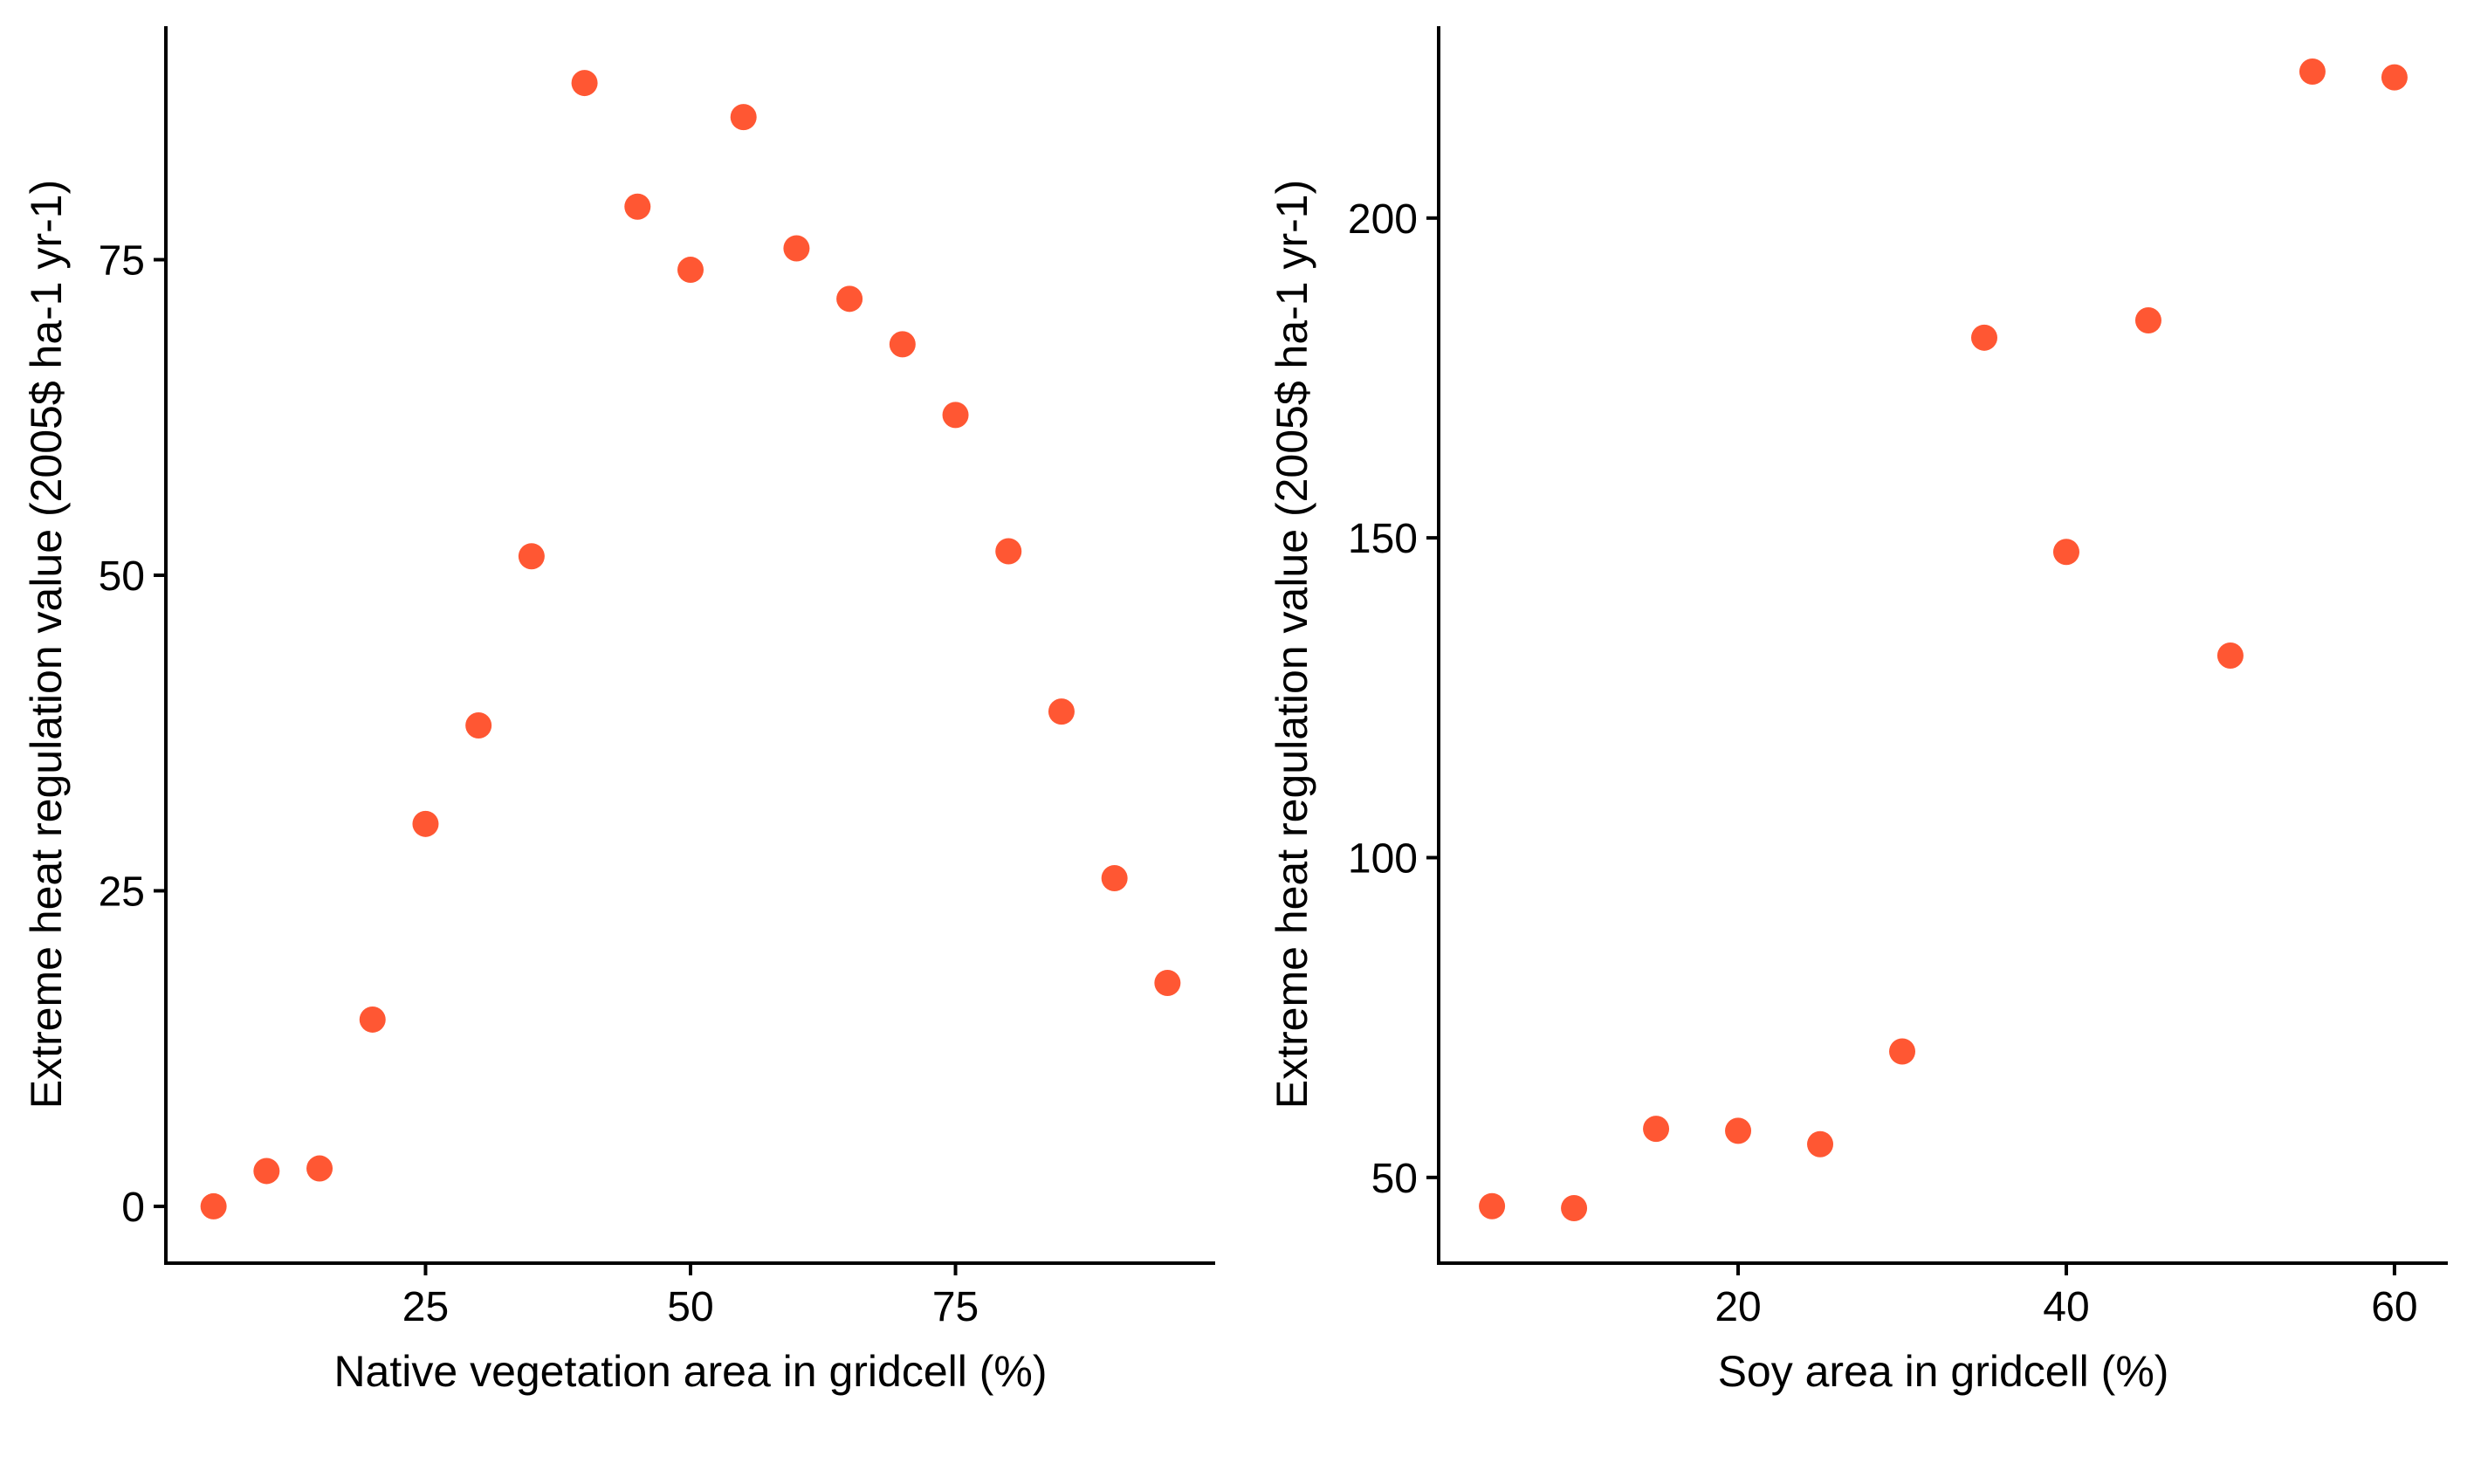 The height and width of the screenshot is (1484, 2474). I want to click on right-y-tick-label: 200, so click(1383, 220).